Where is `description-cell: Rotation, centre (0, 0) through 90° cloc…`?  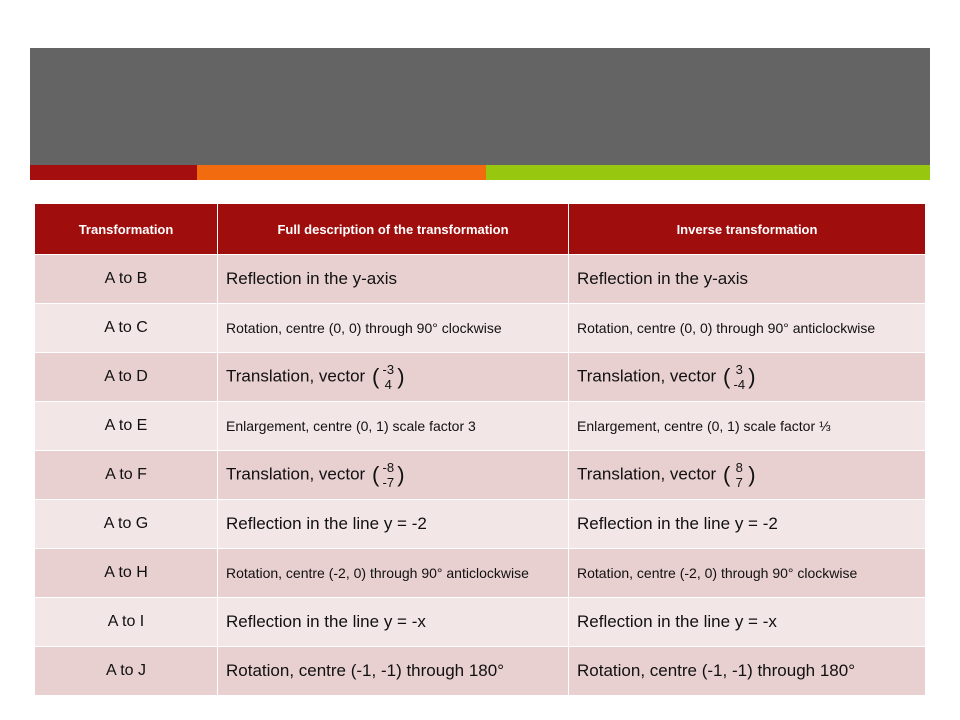
description-cell: Rotation, centre (0, 0) through 90° cloc… is located at coordinates (393, 328).